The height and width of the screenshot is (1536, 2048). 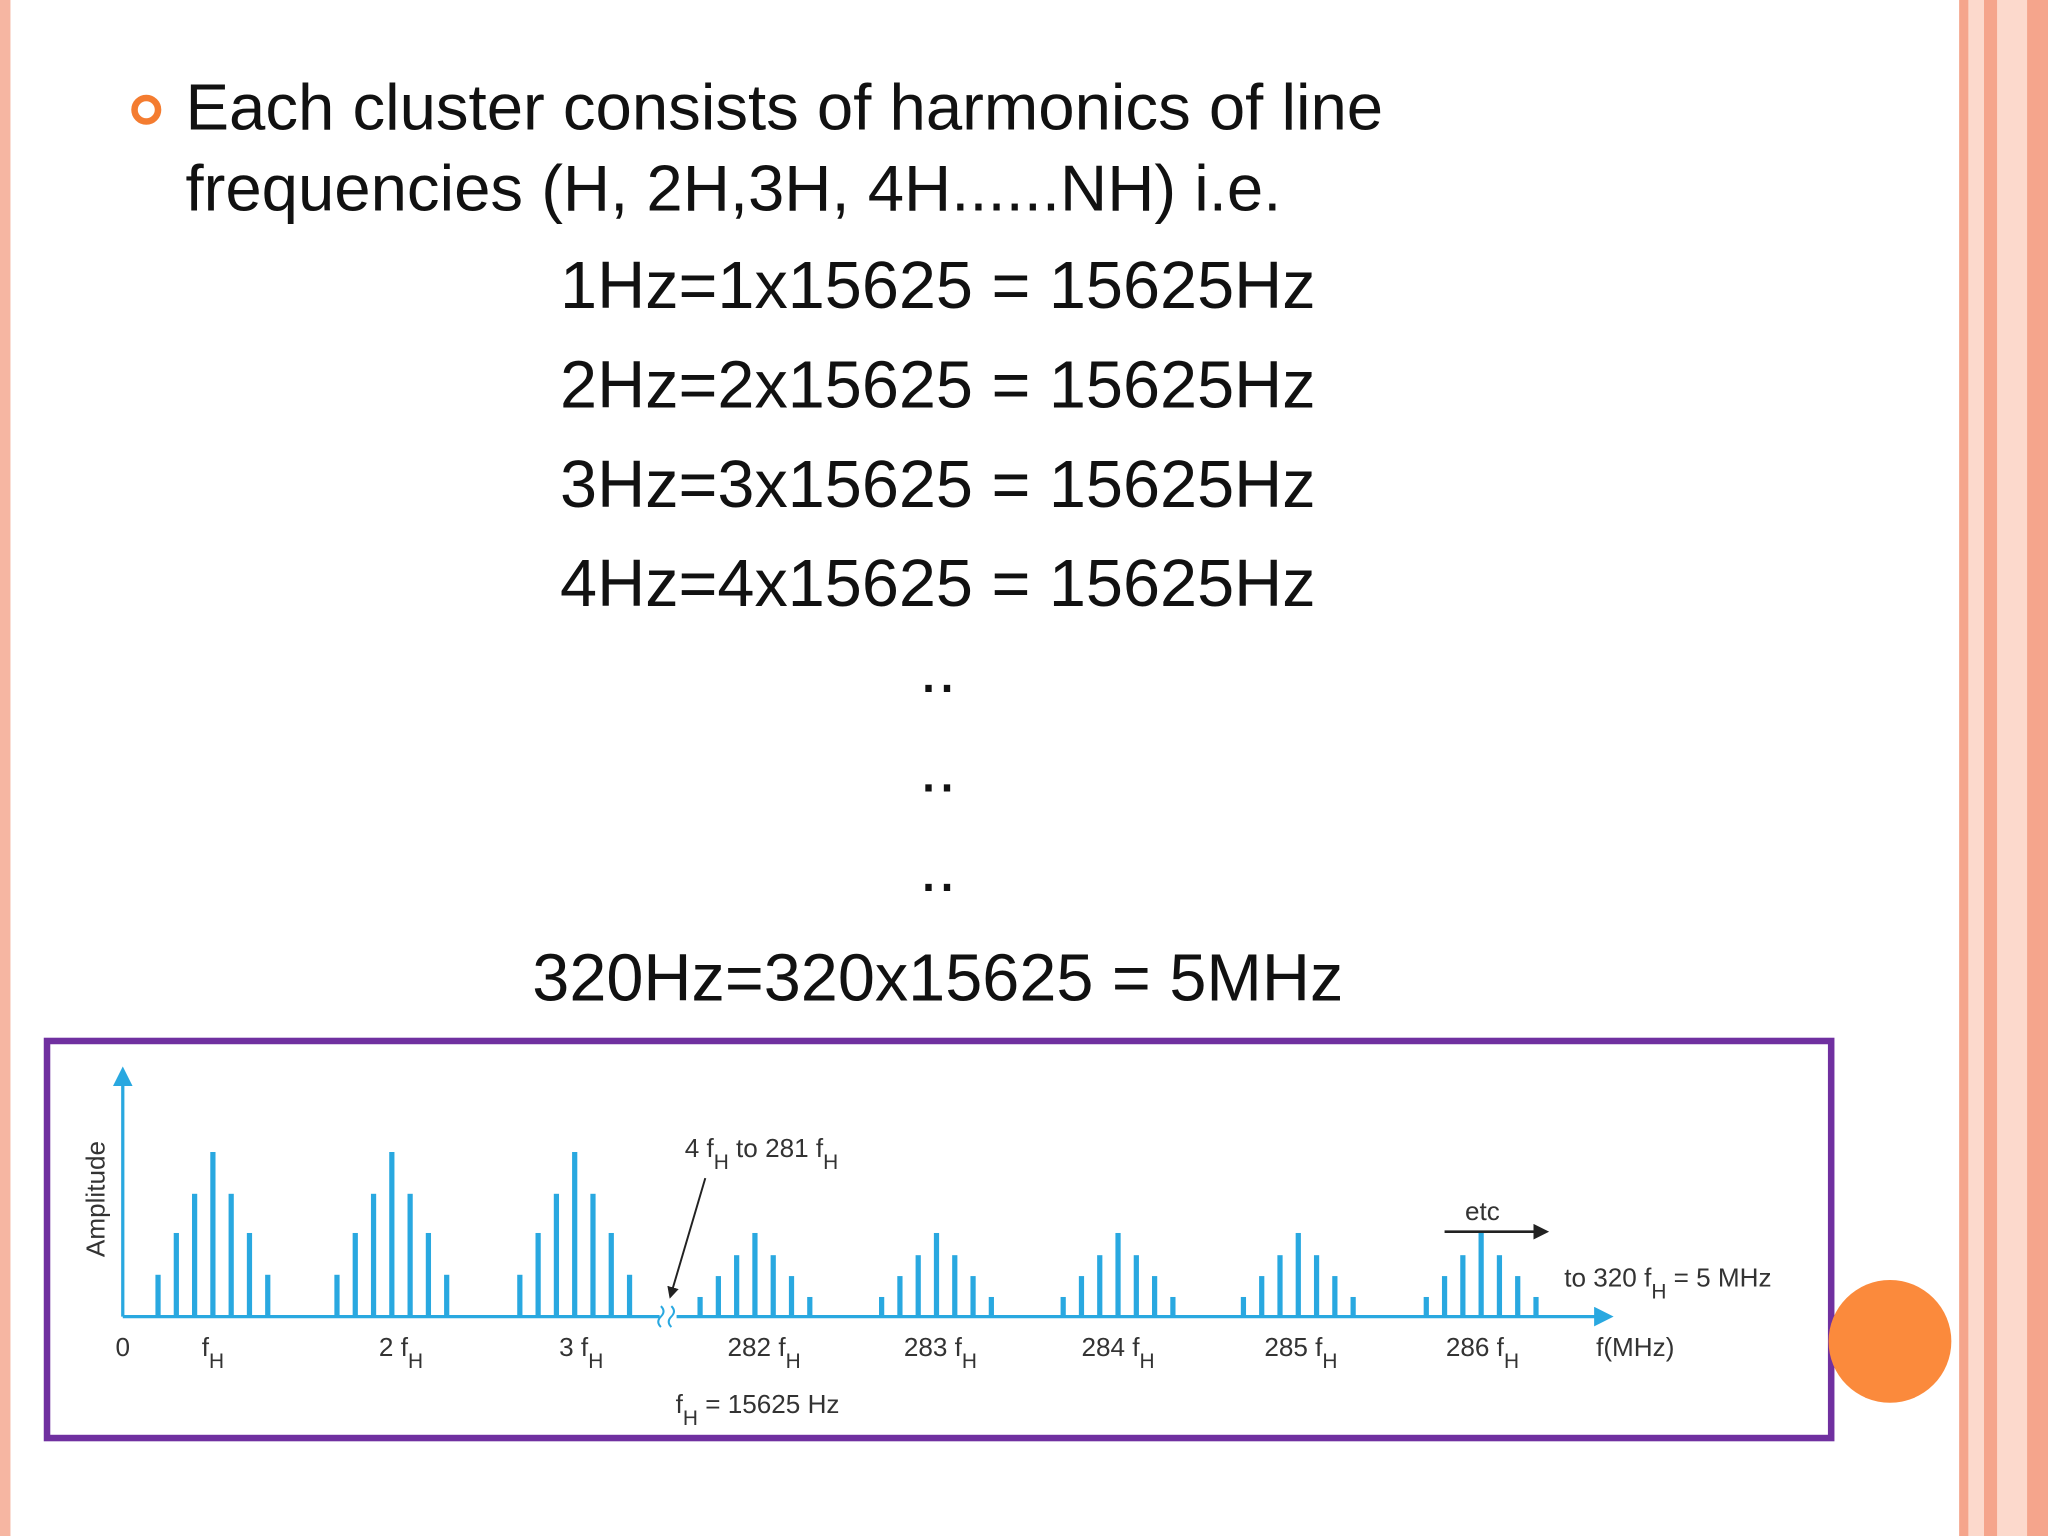 I want to click on etc-label: etc, so click(x=1482, y=1211).